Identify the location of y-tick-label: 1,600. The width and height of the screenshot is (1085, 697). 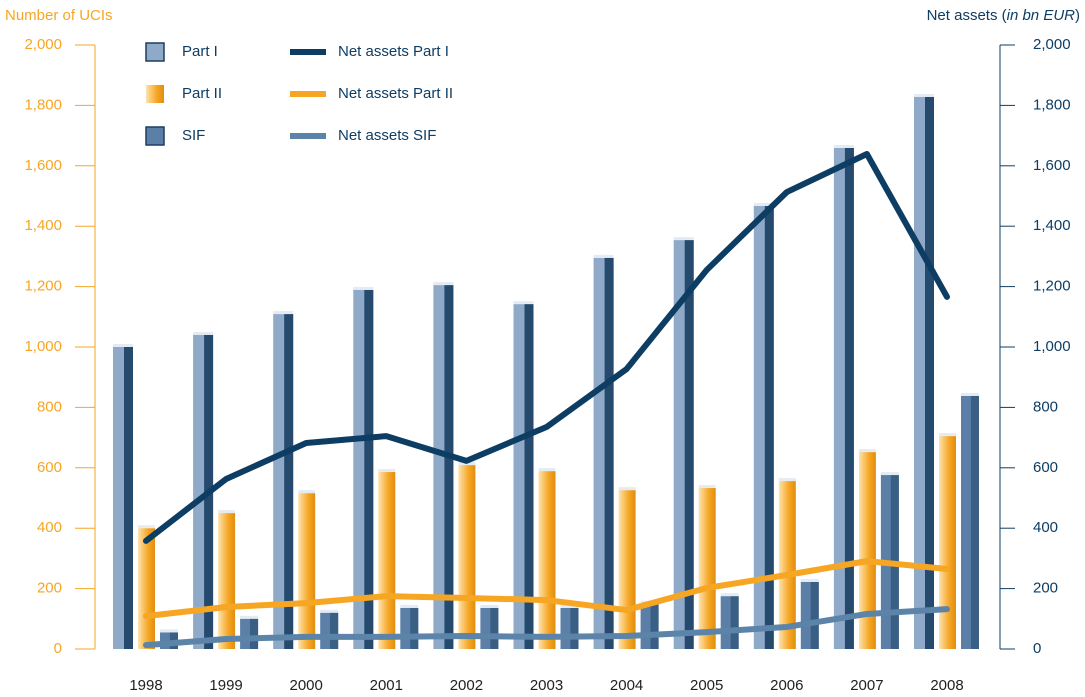
(43, 165).